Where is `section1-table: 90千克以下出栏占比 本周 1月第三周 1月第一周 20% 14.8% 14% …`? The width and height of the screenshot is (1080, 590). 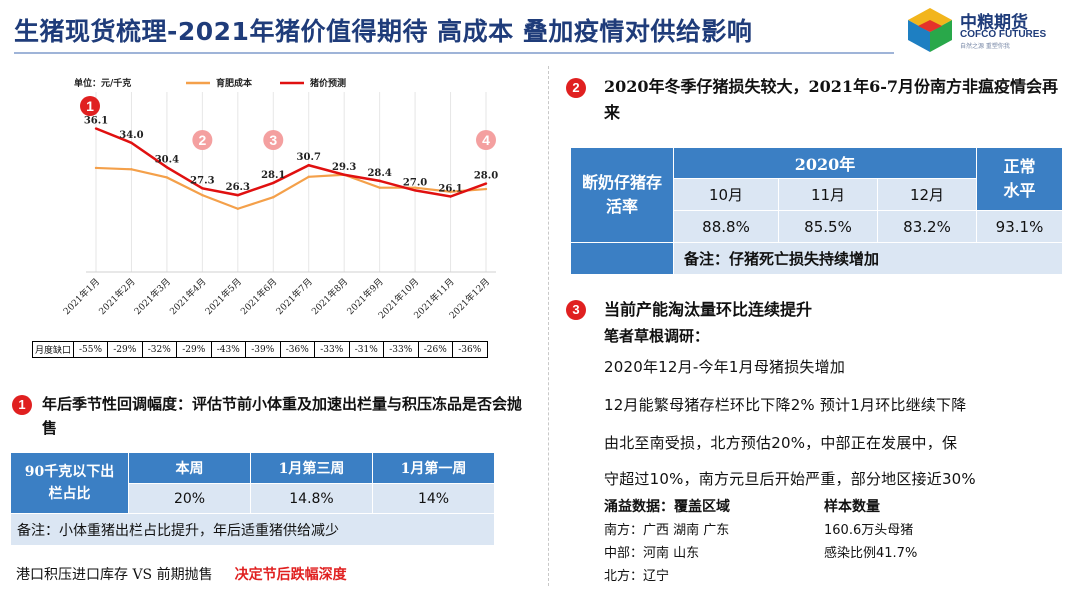
section1-table: 90千克以下出栏占比 本周 1月第三周 1月第一周 20% 14.8% 14% … is located at coordinates (252, 499).